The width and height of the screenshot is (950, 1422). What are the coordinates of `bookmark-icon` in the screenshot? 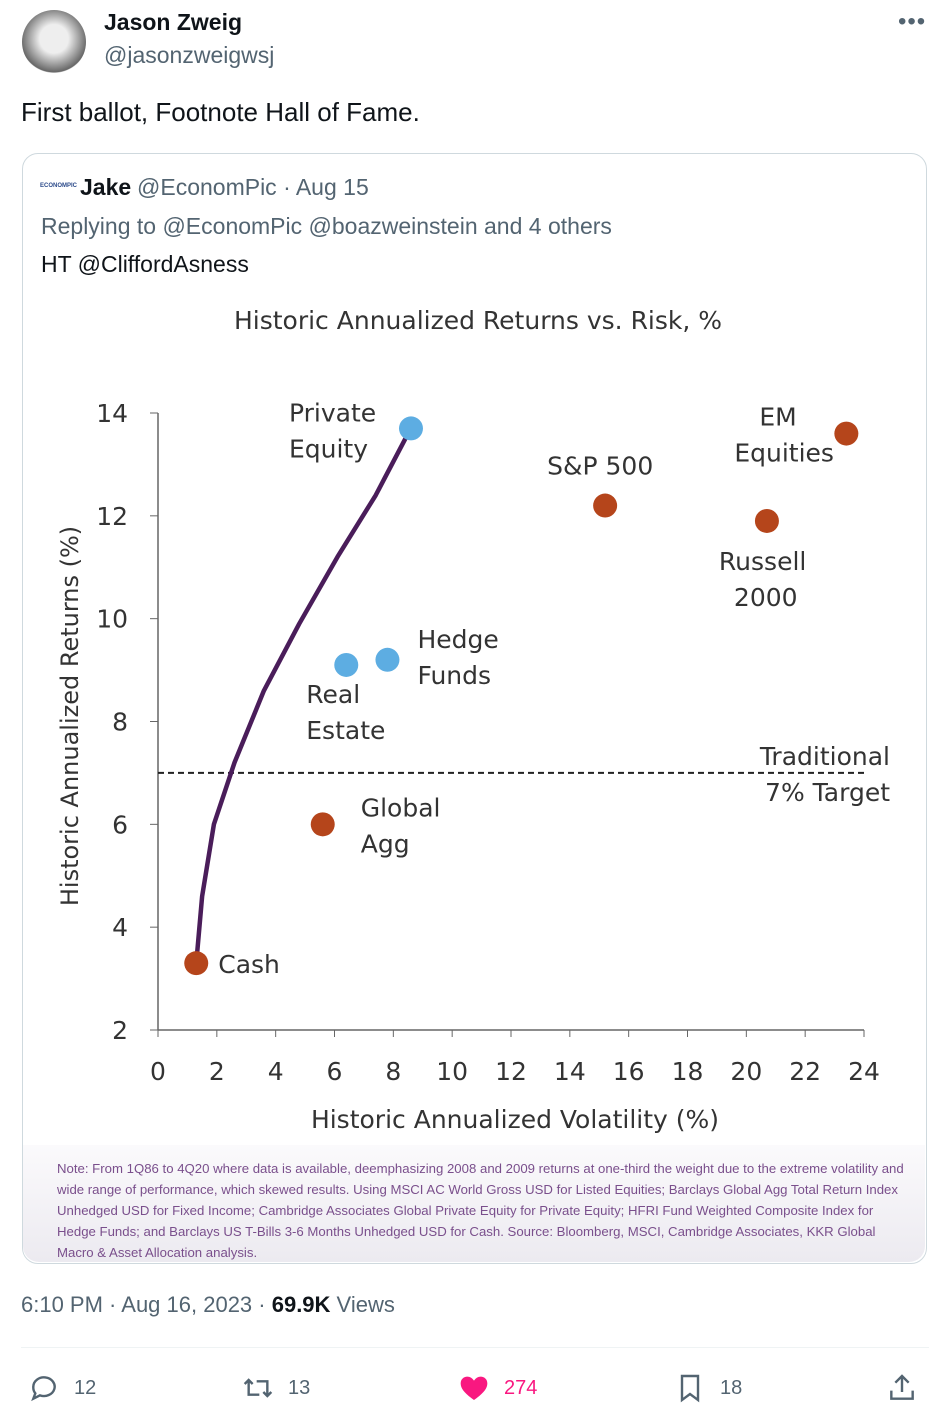 It's located at (690, 1388).